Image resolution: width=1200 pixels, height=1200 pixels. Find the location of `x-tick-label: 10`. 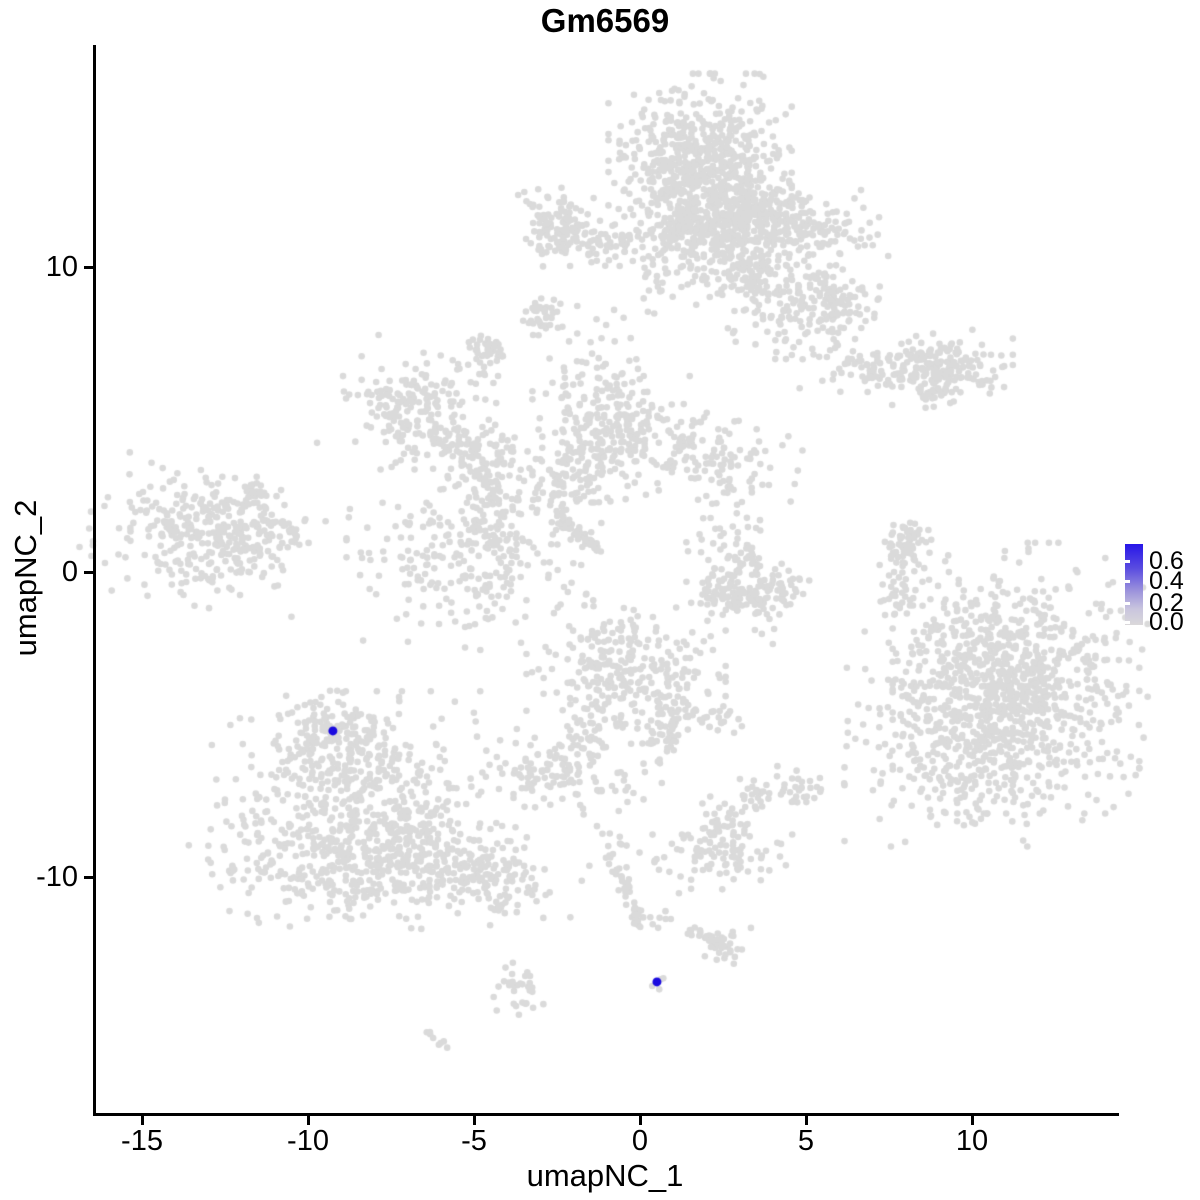

x-tick-label: 10 is located at coordinates (972, 1141).